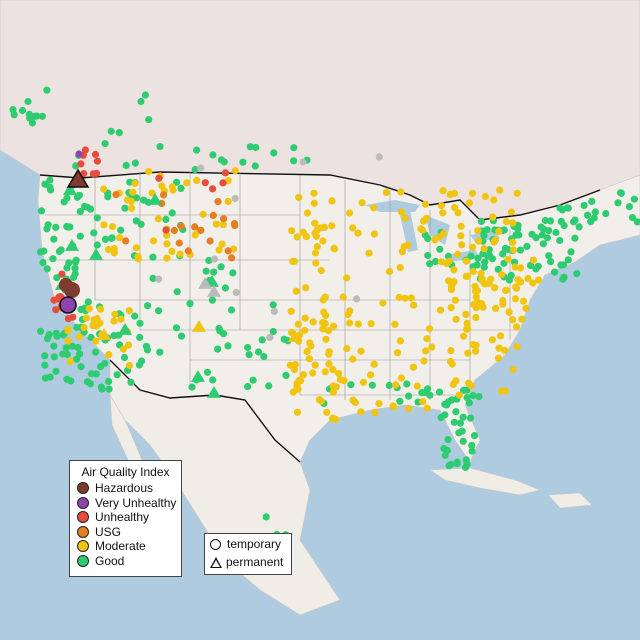 The image size is (640, 640). Describe the element at coordinates (255, 562) in the screenshot. I see `legend-item-label: permanent` at that location.